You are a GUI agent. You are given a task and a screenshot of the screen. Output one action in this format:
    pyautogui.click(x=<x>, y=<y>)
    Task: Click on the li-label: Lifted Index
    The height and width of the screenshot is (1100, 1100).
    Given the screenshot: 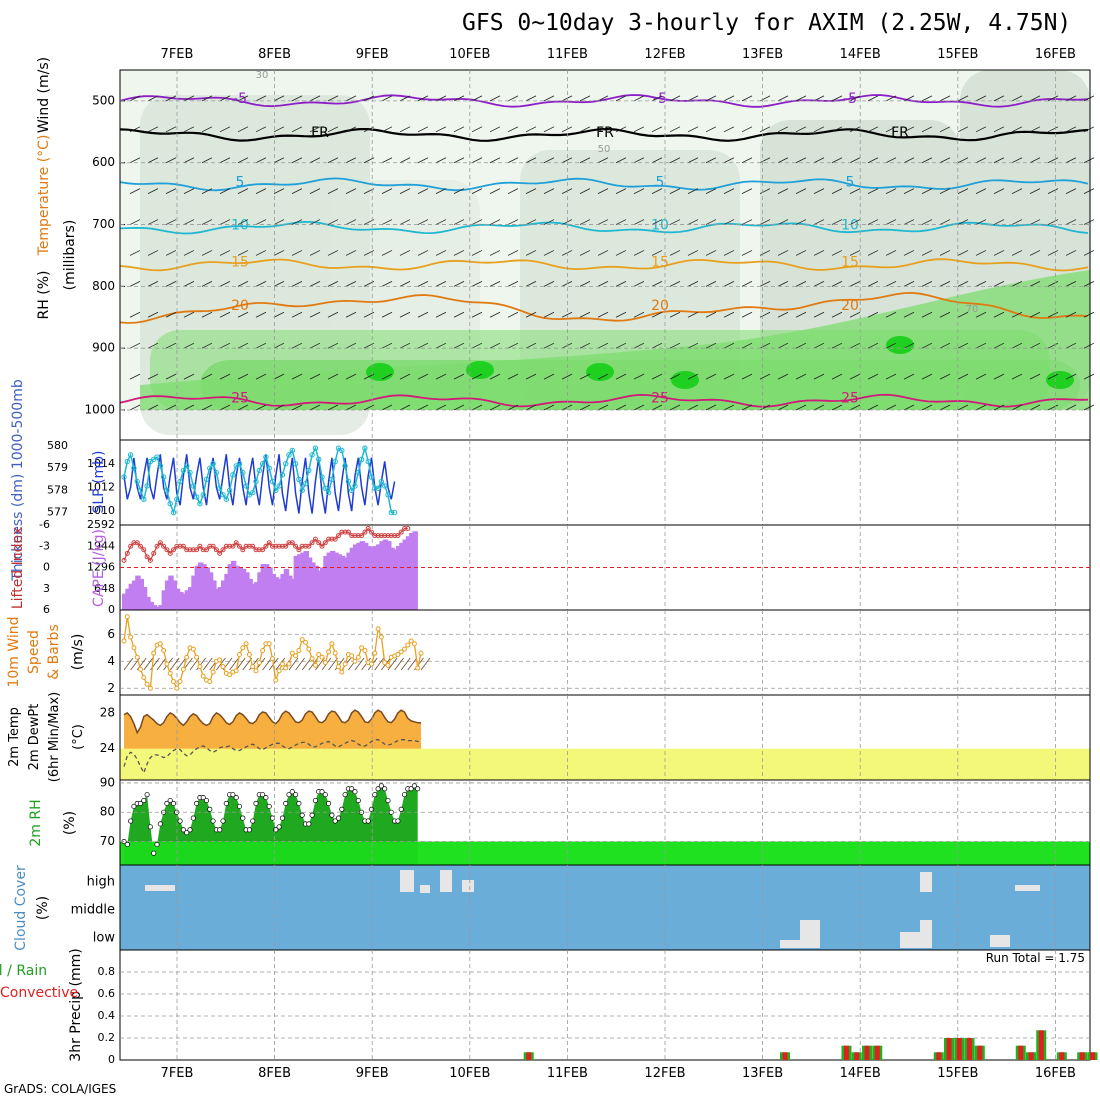 What is the action you would take?
    pyautogui.click(x=18, y=568)
    